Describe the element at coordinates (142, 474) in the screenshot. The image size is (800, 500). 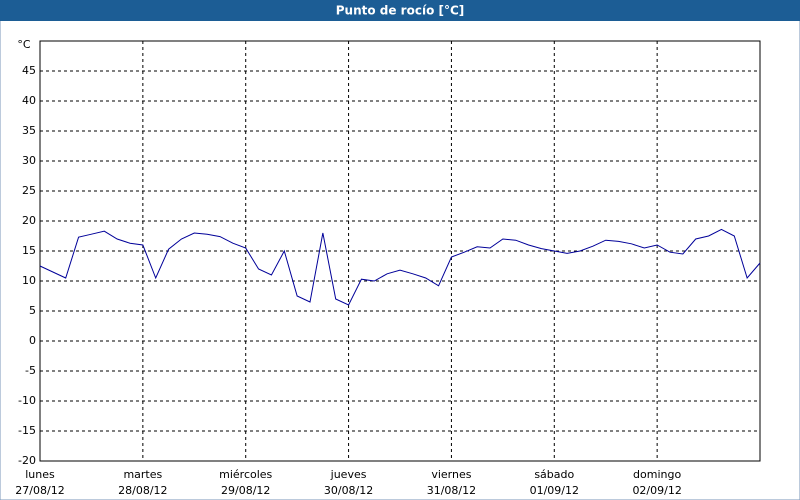
I see `x-tick-weekday: martes` at that location.